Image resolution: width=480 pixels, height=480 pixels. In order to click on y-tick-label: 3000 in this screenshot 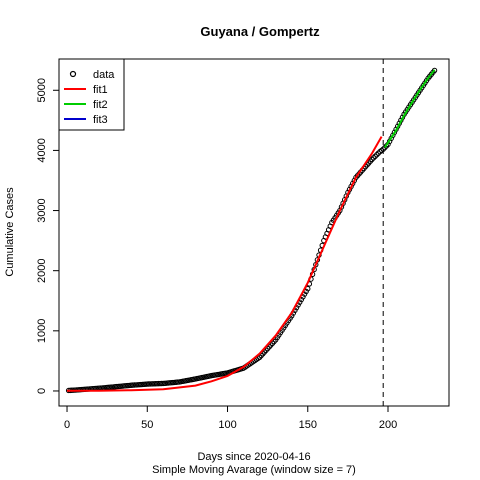, I will do `click(42, 210)`.